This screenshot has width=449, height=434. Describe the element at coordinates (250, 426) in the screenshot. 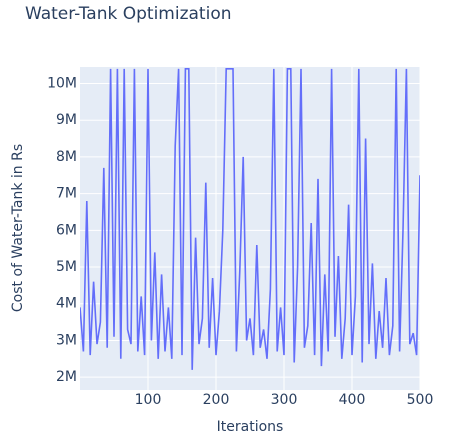

I see `x-axis-label: Iterations` at that location.